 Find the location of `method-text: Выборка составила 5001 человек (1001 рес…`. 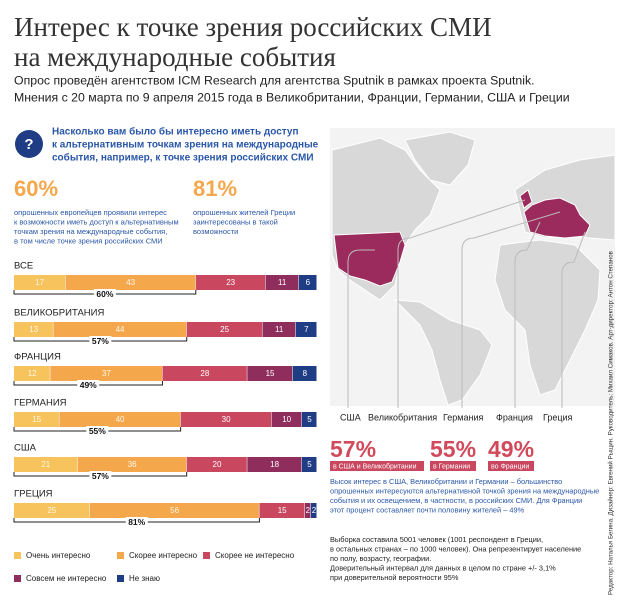

method-text: Выборка составила 5001 человек (1001 рес… is located at coordinates (436, 539).